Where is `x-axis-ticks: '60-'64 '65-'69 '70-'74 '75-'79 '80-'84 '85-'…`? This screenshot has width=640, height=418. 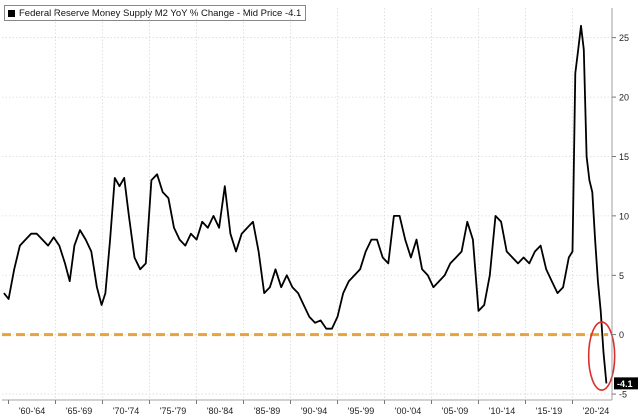 x-axis-ticks: '60-'64 '65-'69 '70-'74 '75-'79 '80-'84 '85-'… is located at coordinates (307, 407).